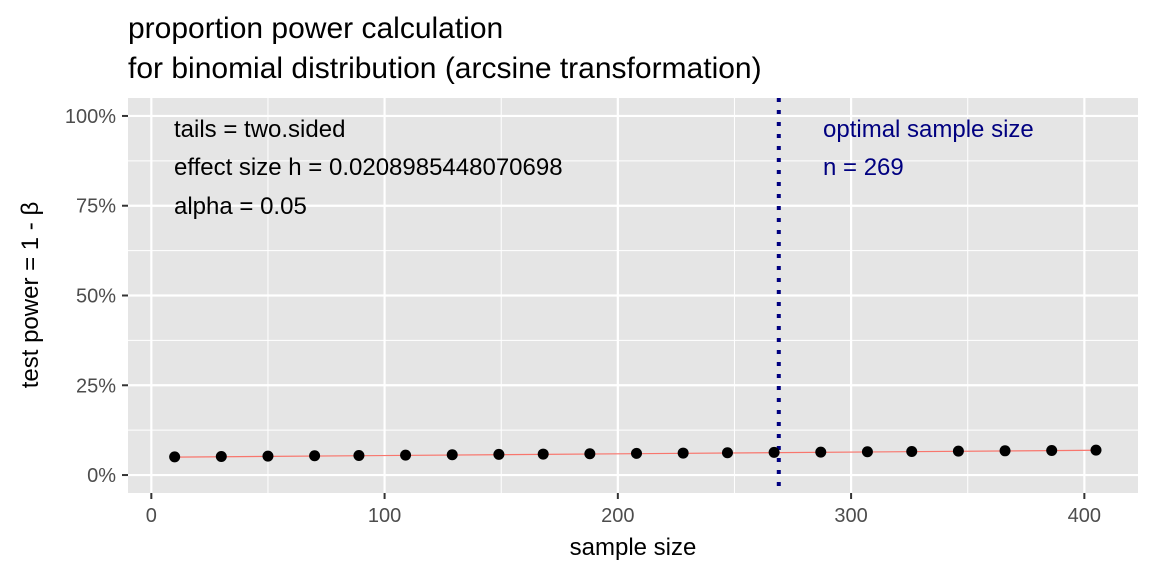 The width and height of the screenshot is (1152, 576). What do you see at coordinates (30, 295) in the screenshot?
I see `y-axis-label: test power = 1 - β` at bounding box center [30, 295].